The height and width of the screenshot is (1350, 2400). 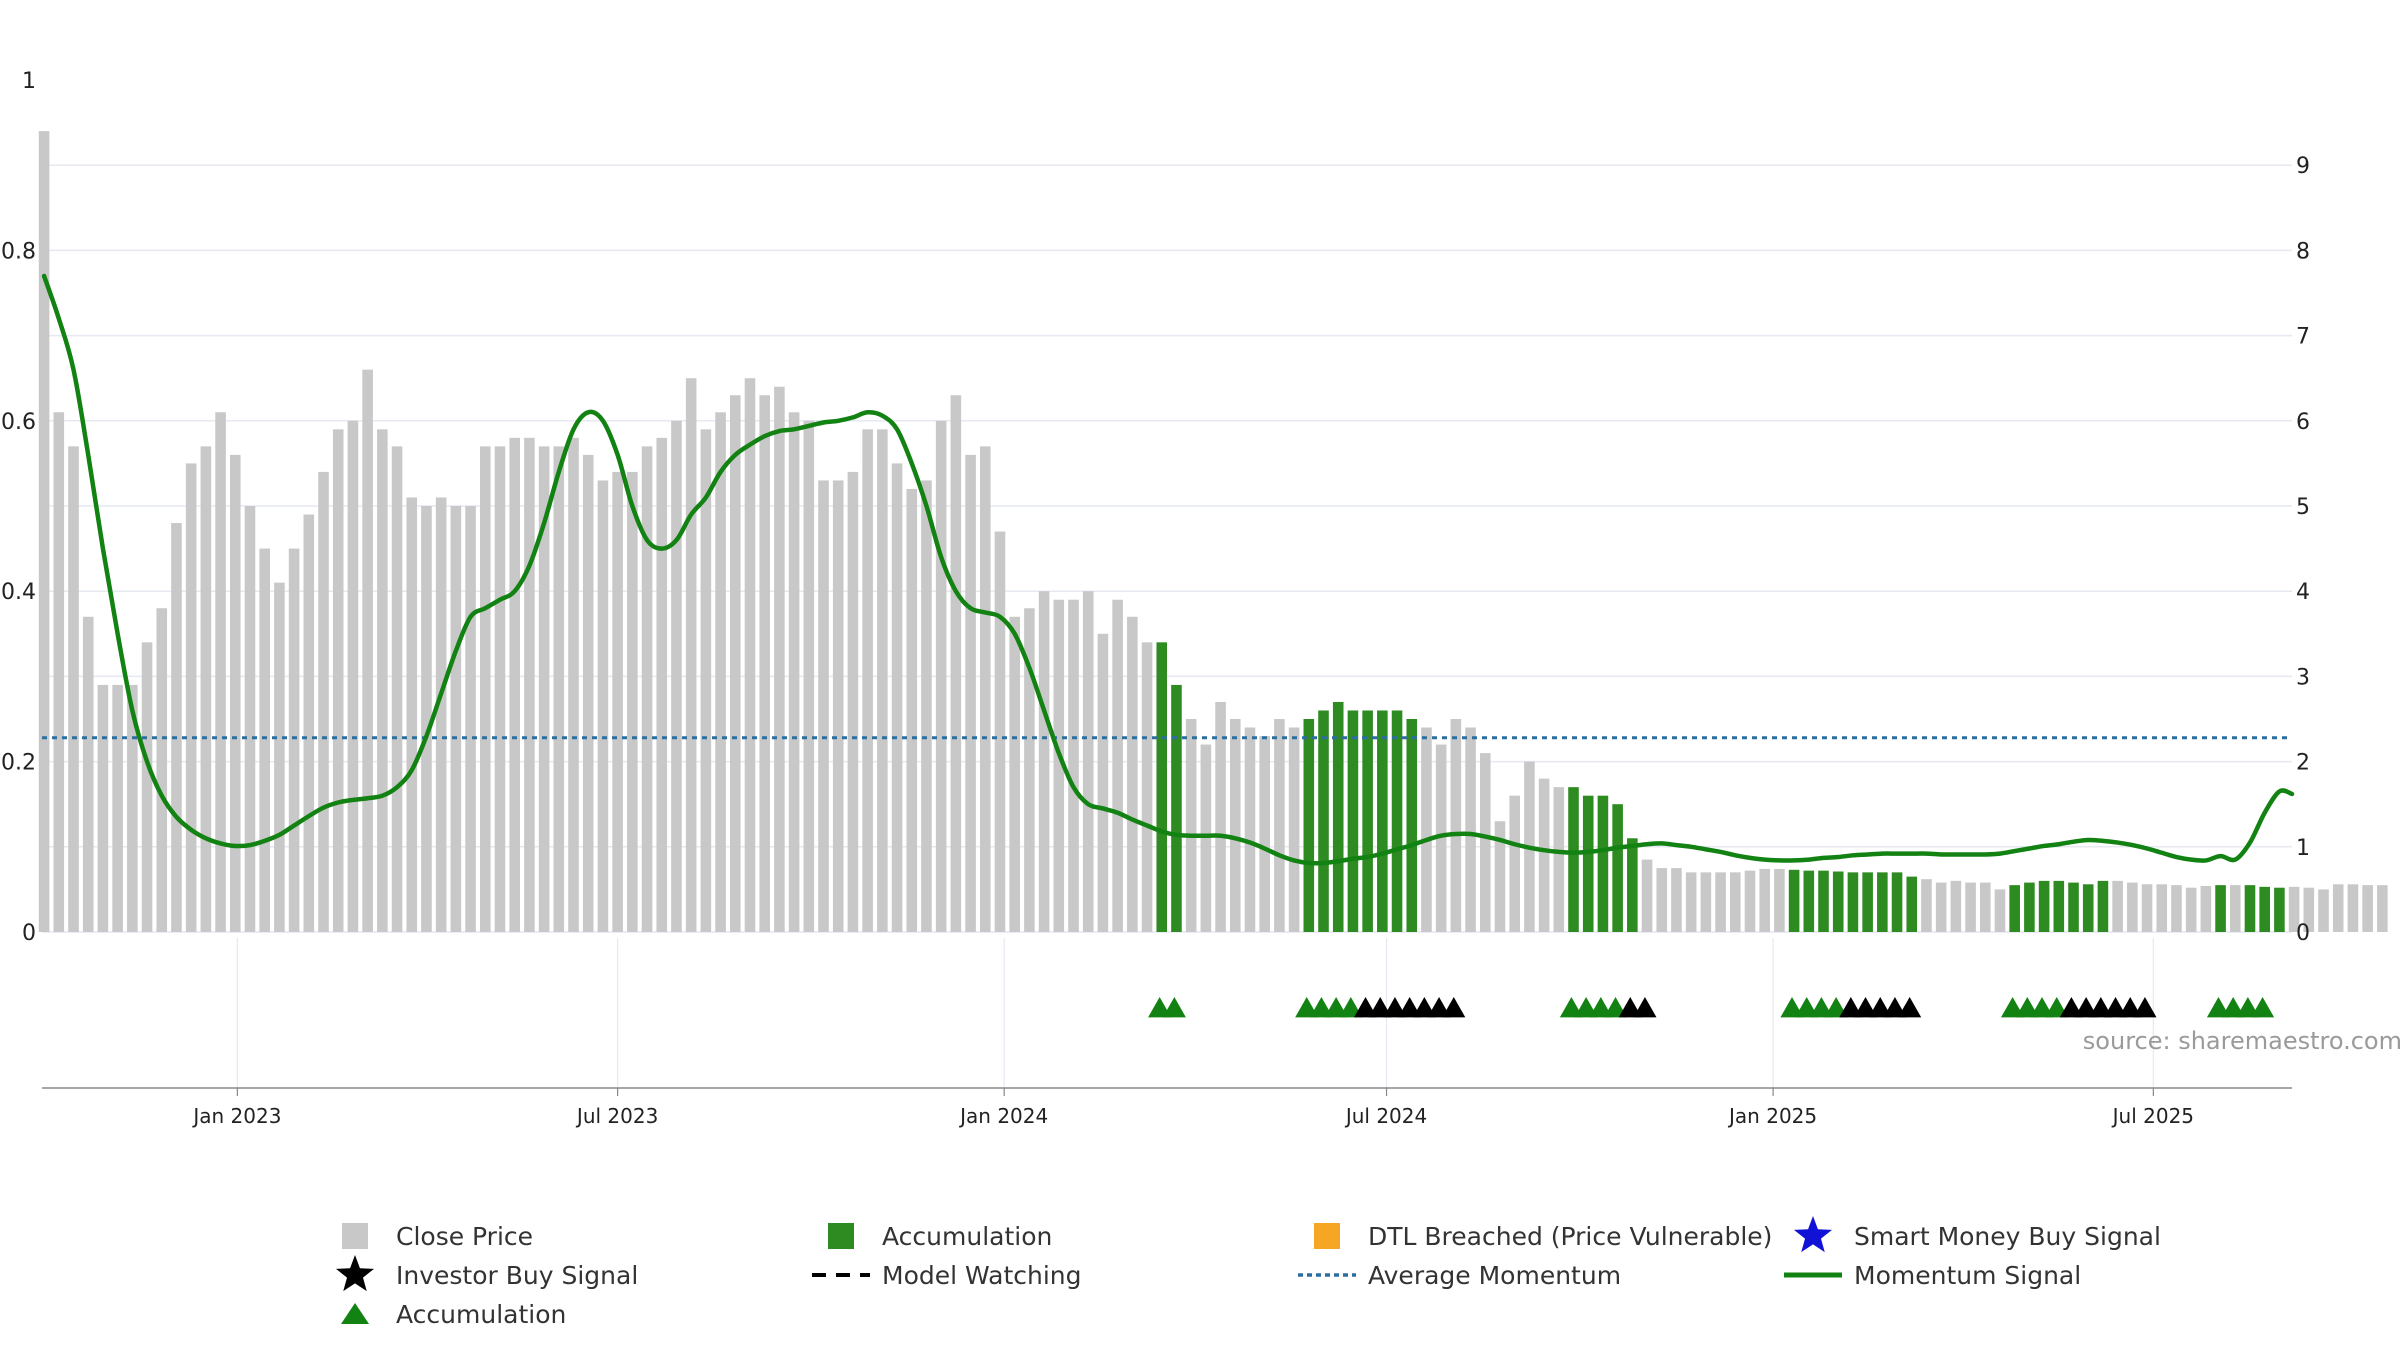 What do you see at coordinates (1494, 1275) in the screenshot?
I see `legend-label: Average Momentum` at bounding box center [1494, 1275].